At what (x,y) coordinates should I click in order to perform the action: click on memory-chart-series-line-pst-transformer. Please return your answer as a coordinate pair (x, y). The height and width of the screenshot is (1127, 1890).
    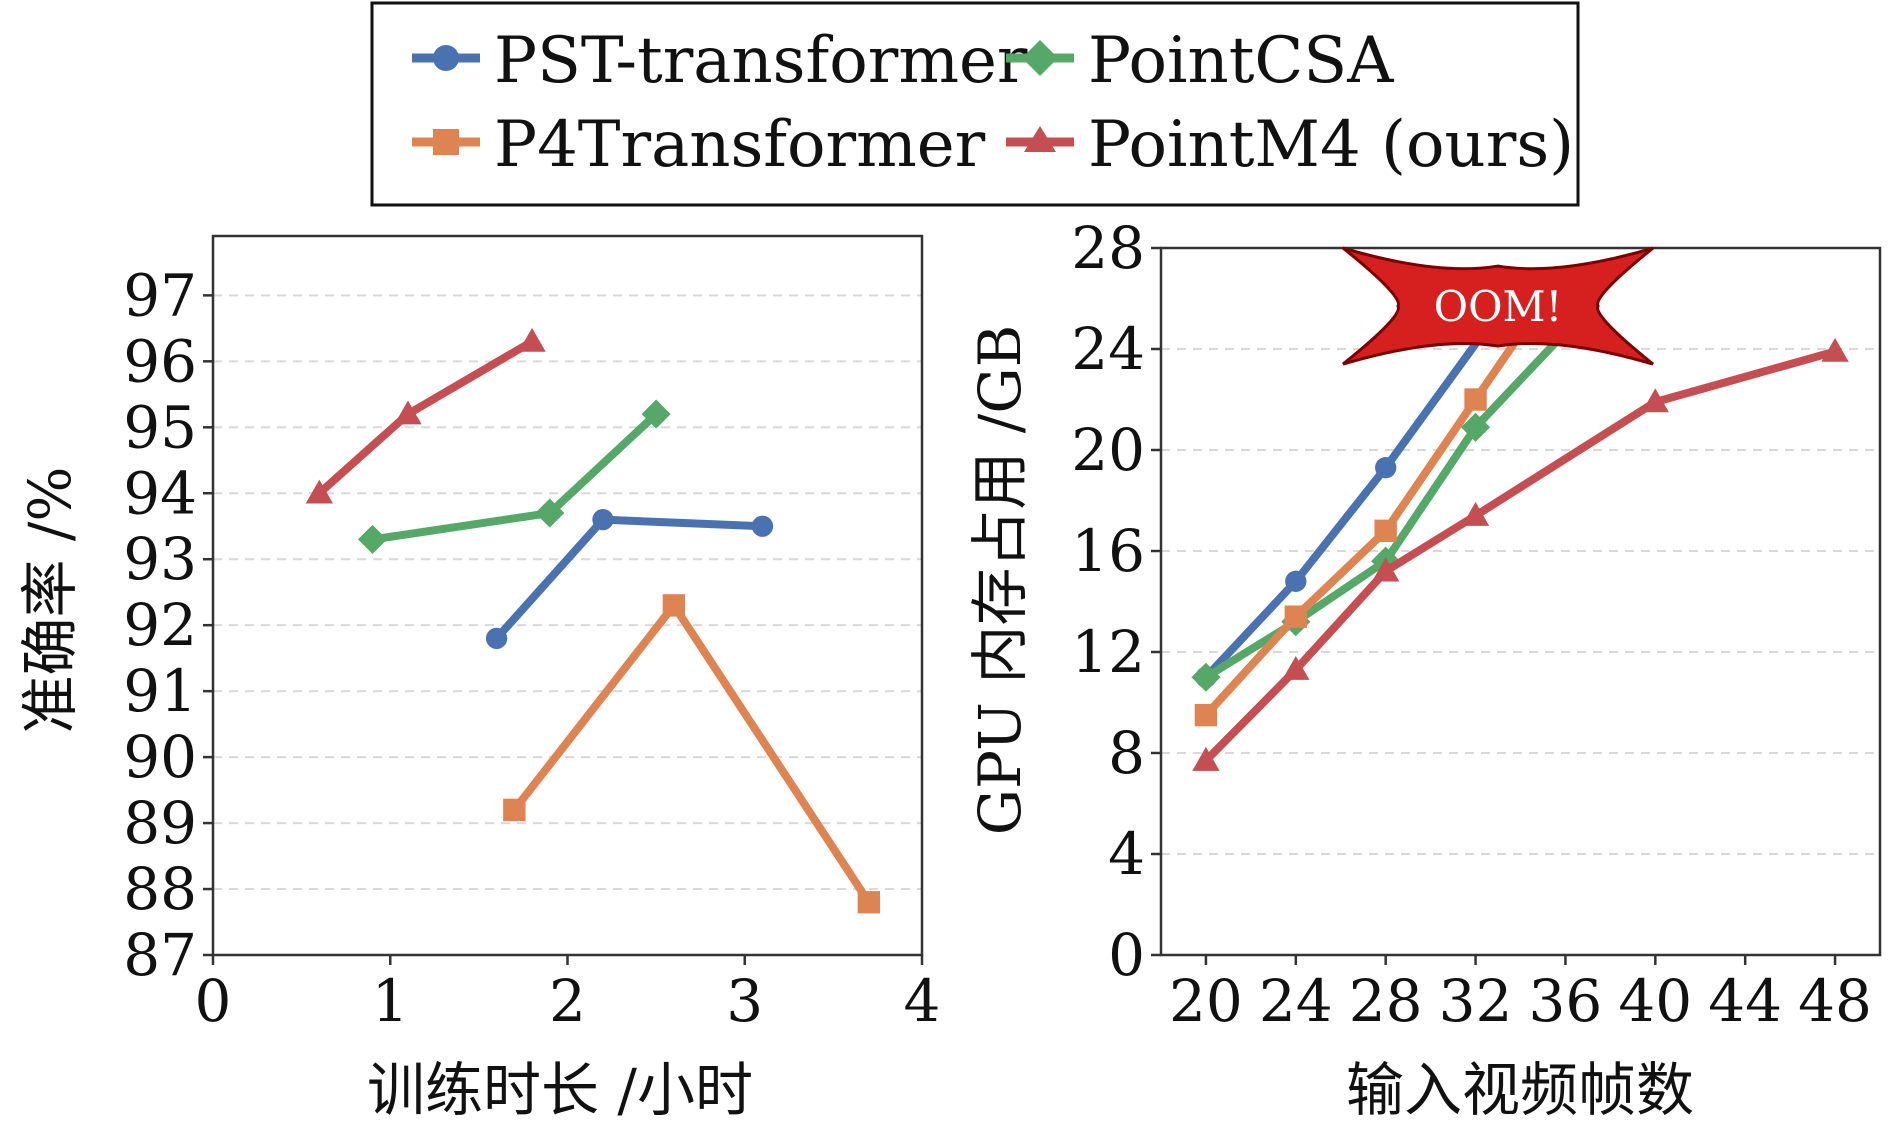
    Looking at the image, I should click on (1340, 510).